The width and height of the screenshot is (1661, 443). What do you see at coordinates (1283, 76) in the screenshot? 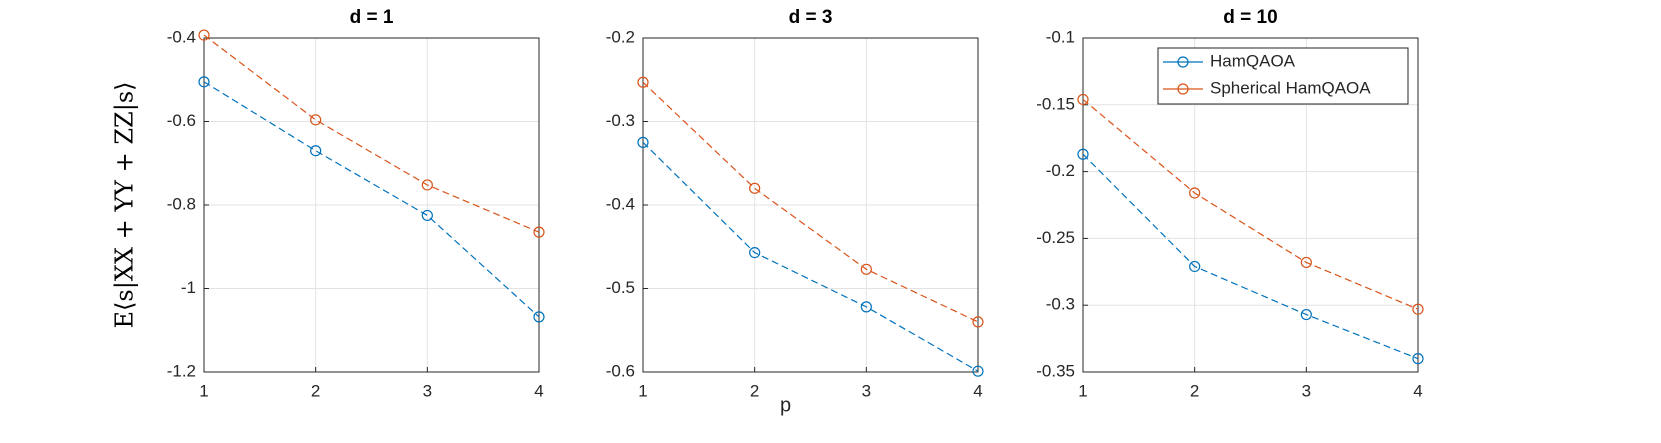
I see `legend-box` at bounding box center [1283, 76].